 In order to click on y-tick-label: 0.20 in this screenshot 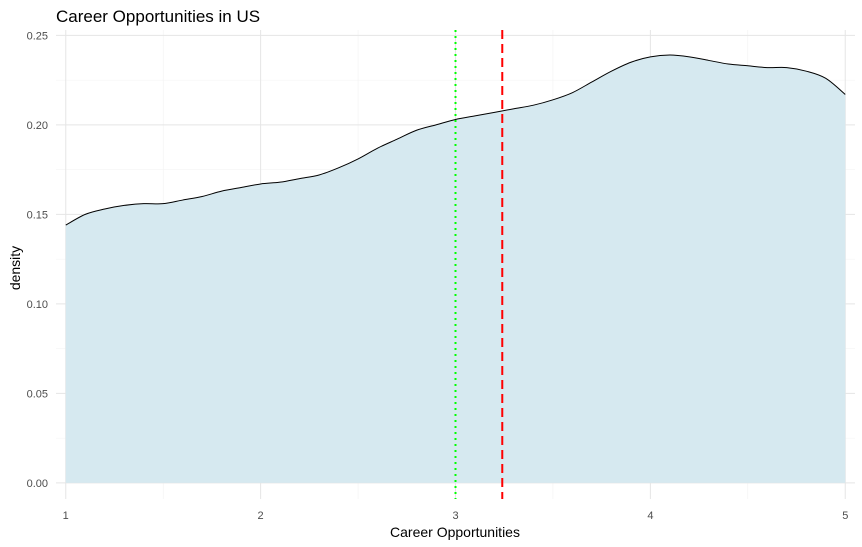, I will do `click(37, 126)`.